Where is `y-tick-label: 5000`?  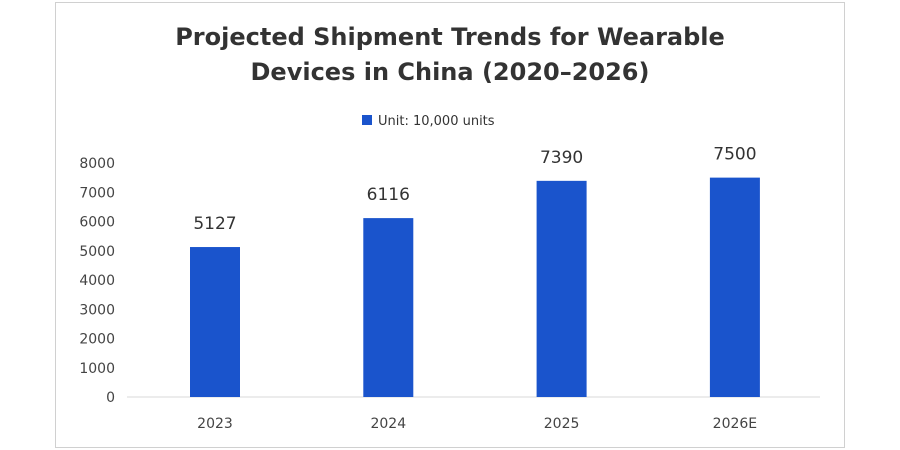
y-tick-label: 5000 is located at coordinates (97, 252).